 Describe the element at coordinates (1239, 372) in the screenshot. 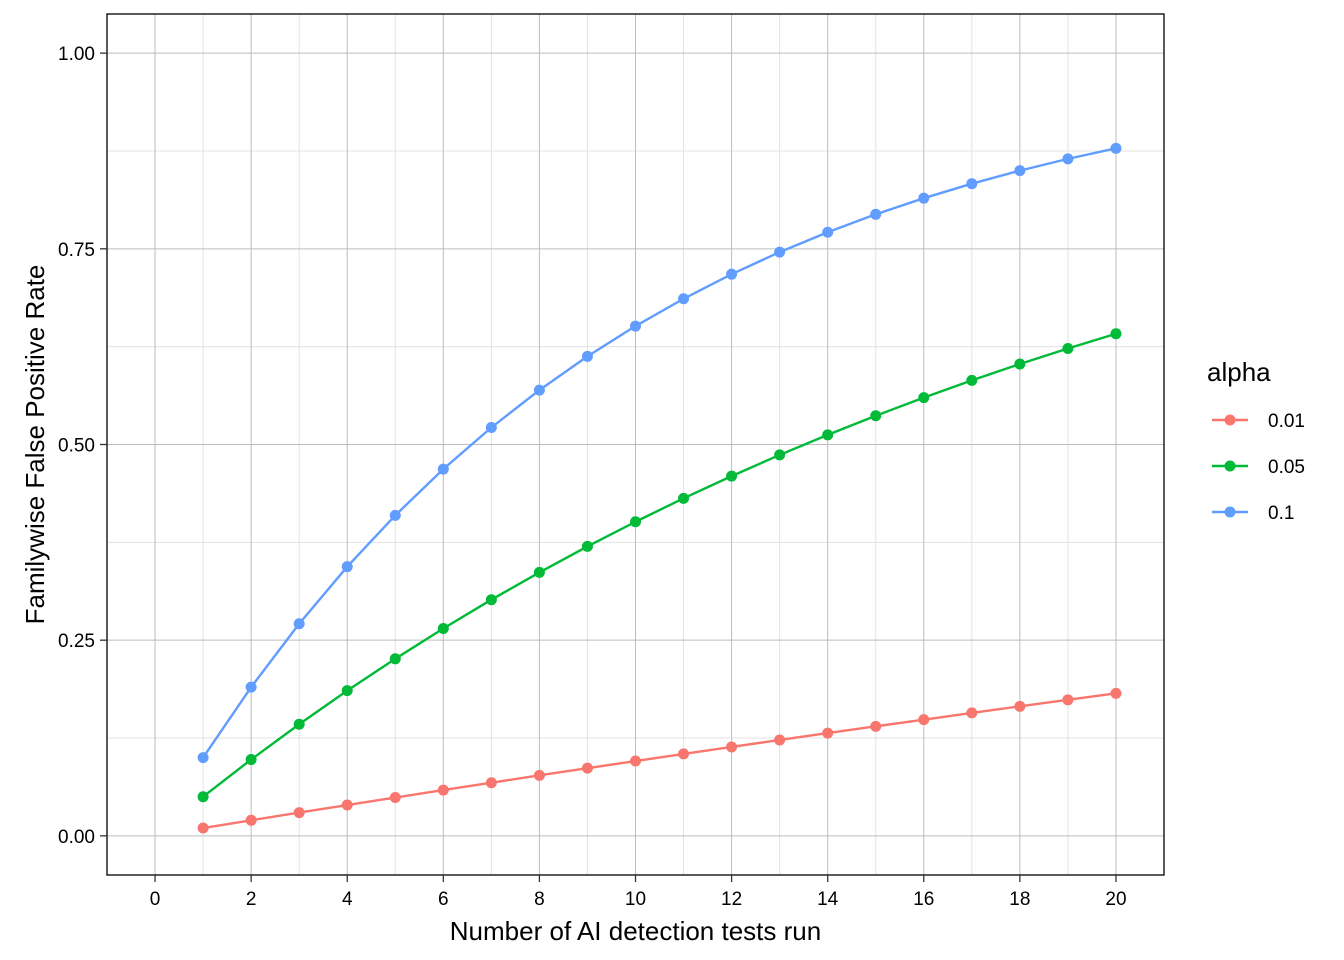

I see `legend-title: alpha` at that location.